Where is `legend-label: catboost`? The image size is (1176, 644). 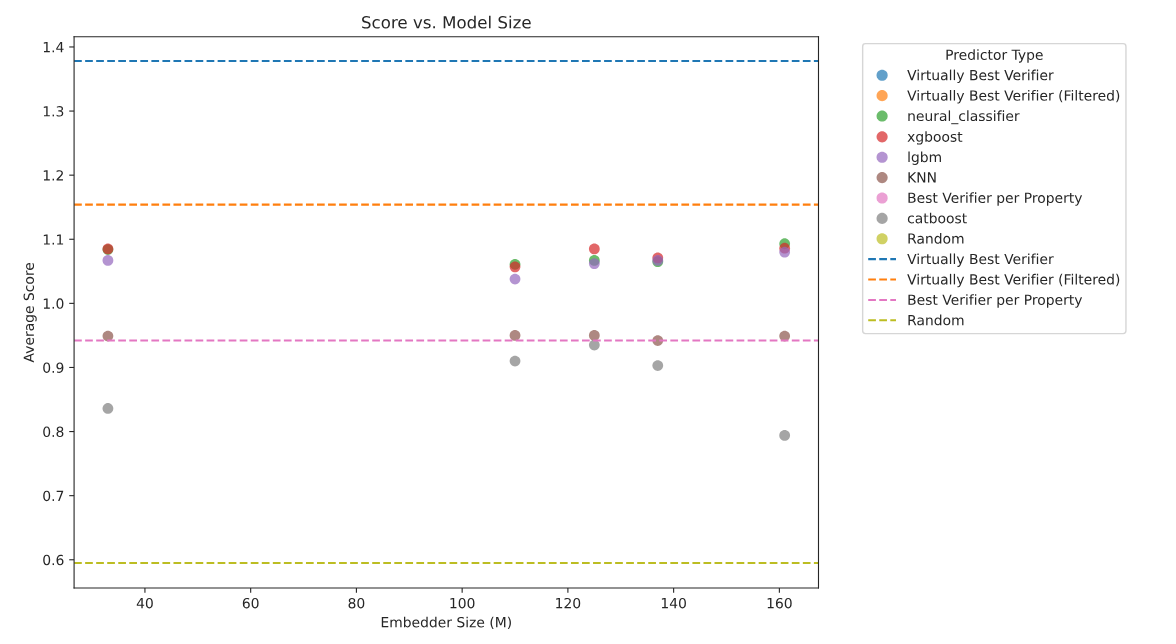
legend-label: catboost is located at coordinates (937, 218).